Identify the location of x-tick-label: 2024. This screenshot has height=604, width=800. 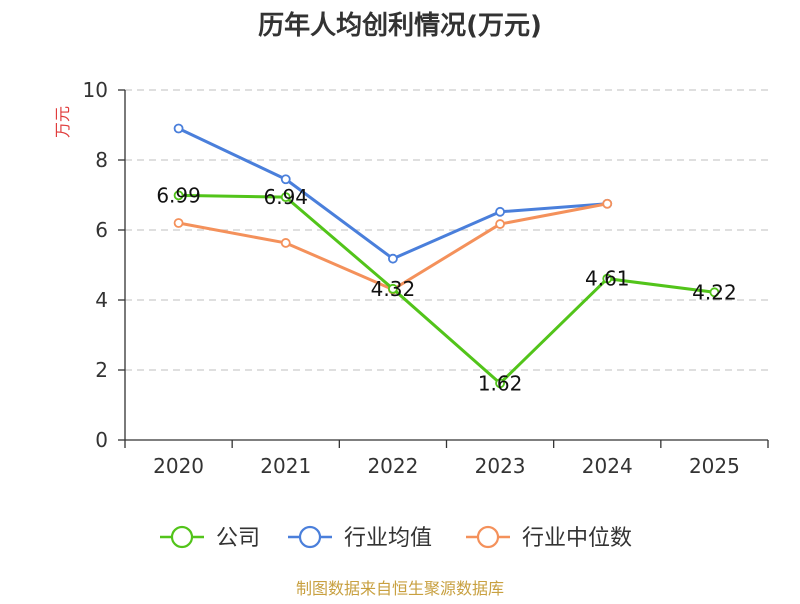
(607, 466).